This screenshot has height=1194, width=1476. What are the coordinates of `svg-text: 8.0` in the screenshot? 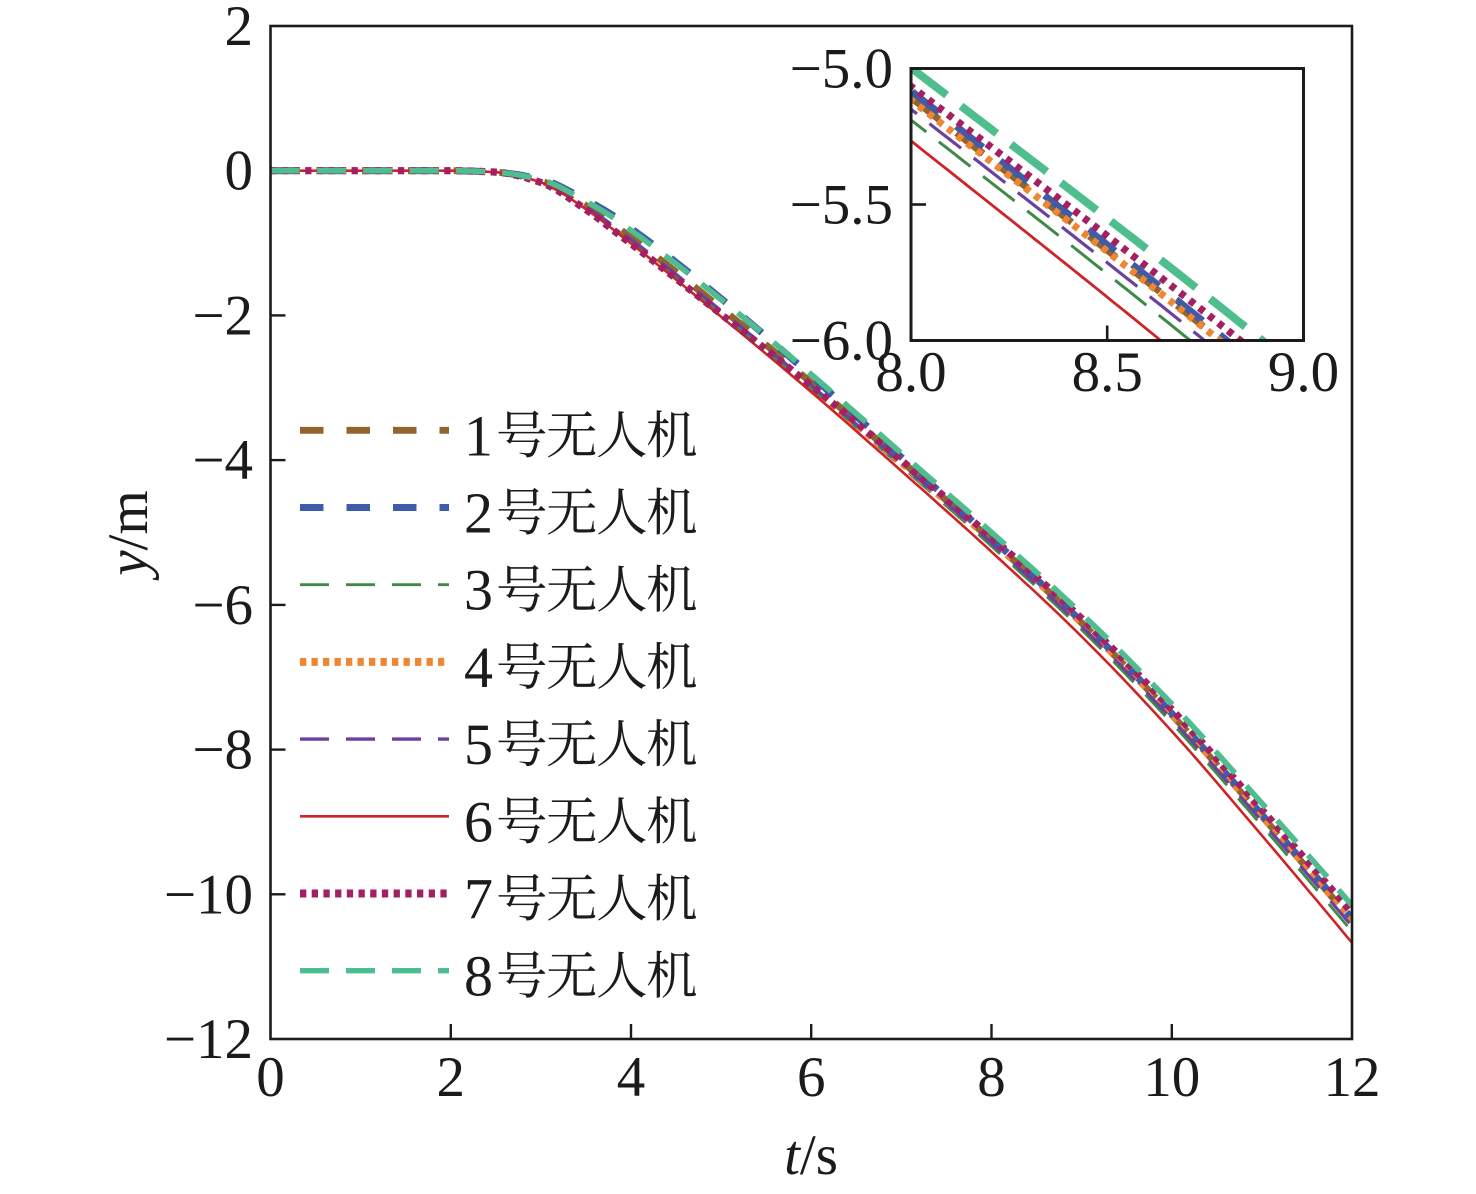 It's located at (910, 372).